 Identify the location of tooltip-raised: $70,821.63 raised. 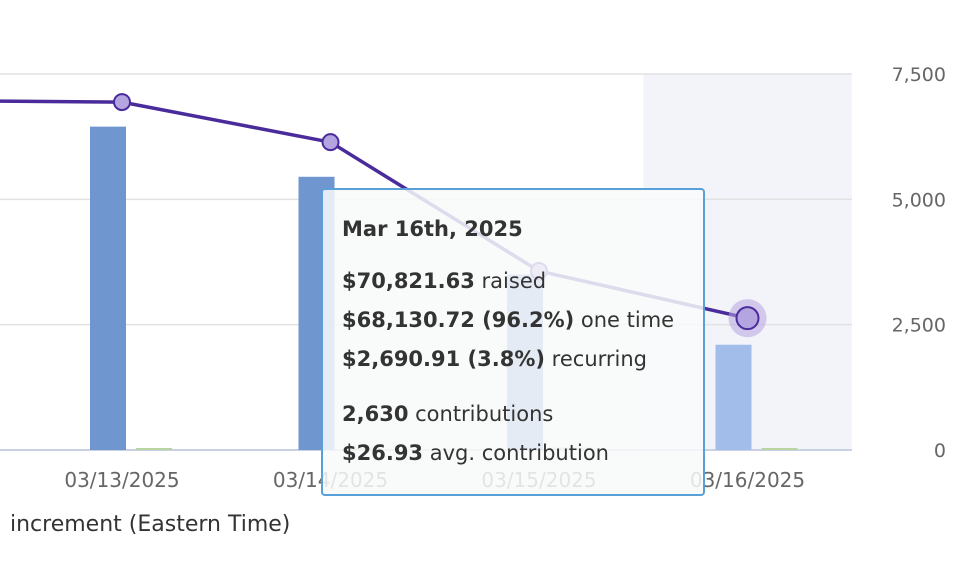
(522, 281).